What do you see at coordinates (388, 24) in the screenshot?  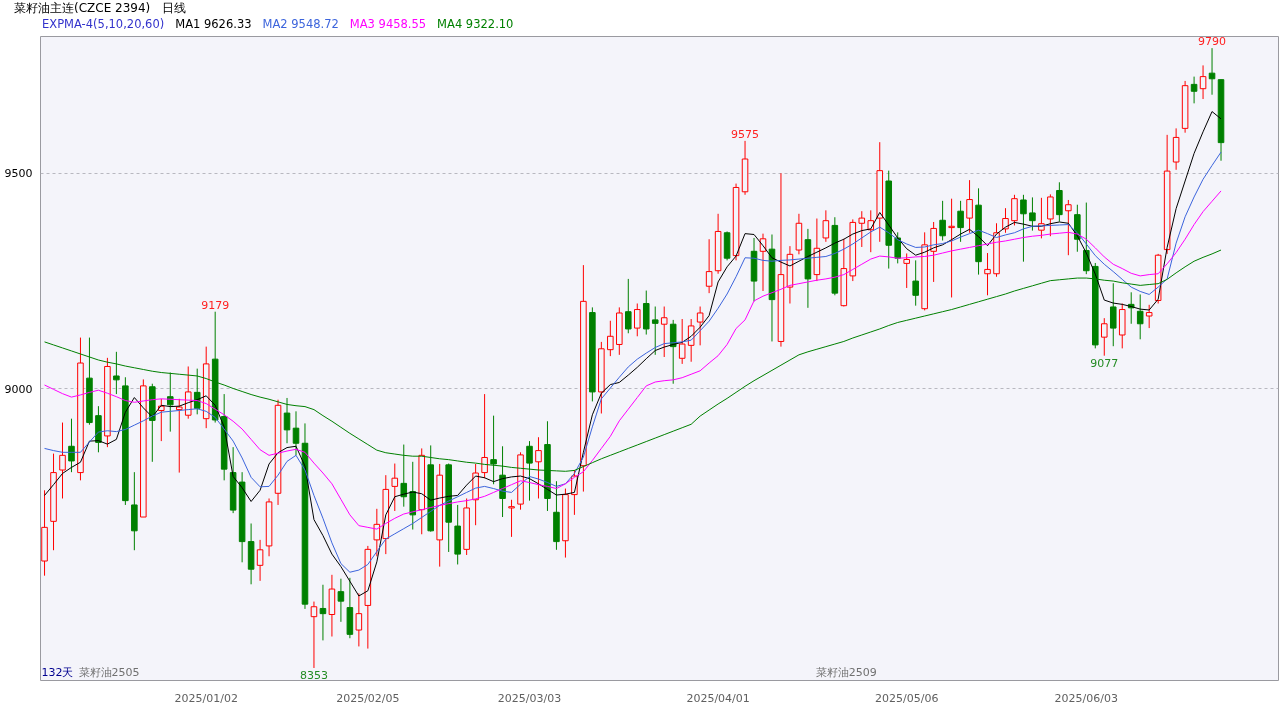 I see `text: MA3 9458.55` at bounding box center [388, 24].